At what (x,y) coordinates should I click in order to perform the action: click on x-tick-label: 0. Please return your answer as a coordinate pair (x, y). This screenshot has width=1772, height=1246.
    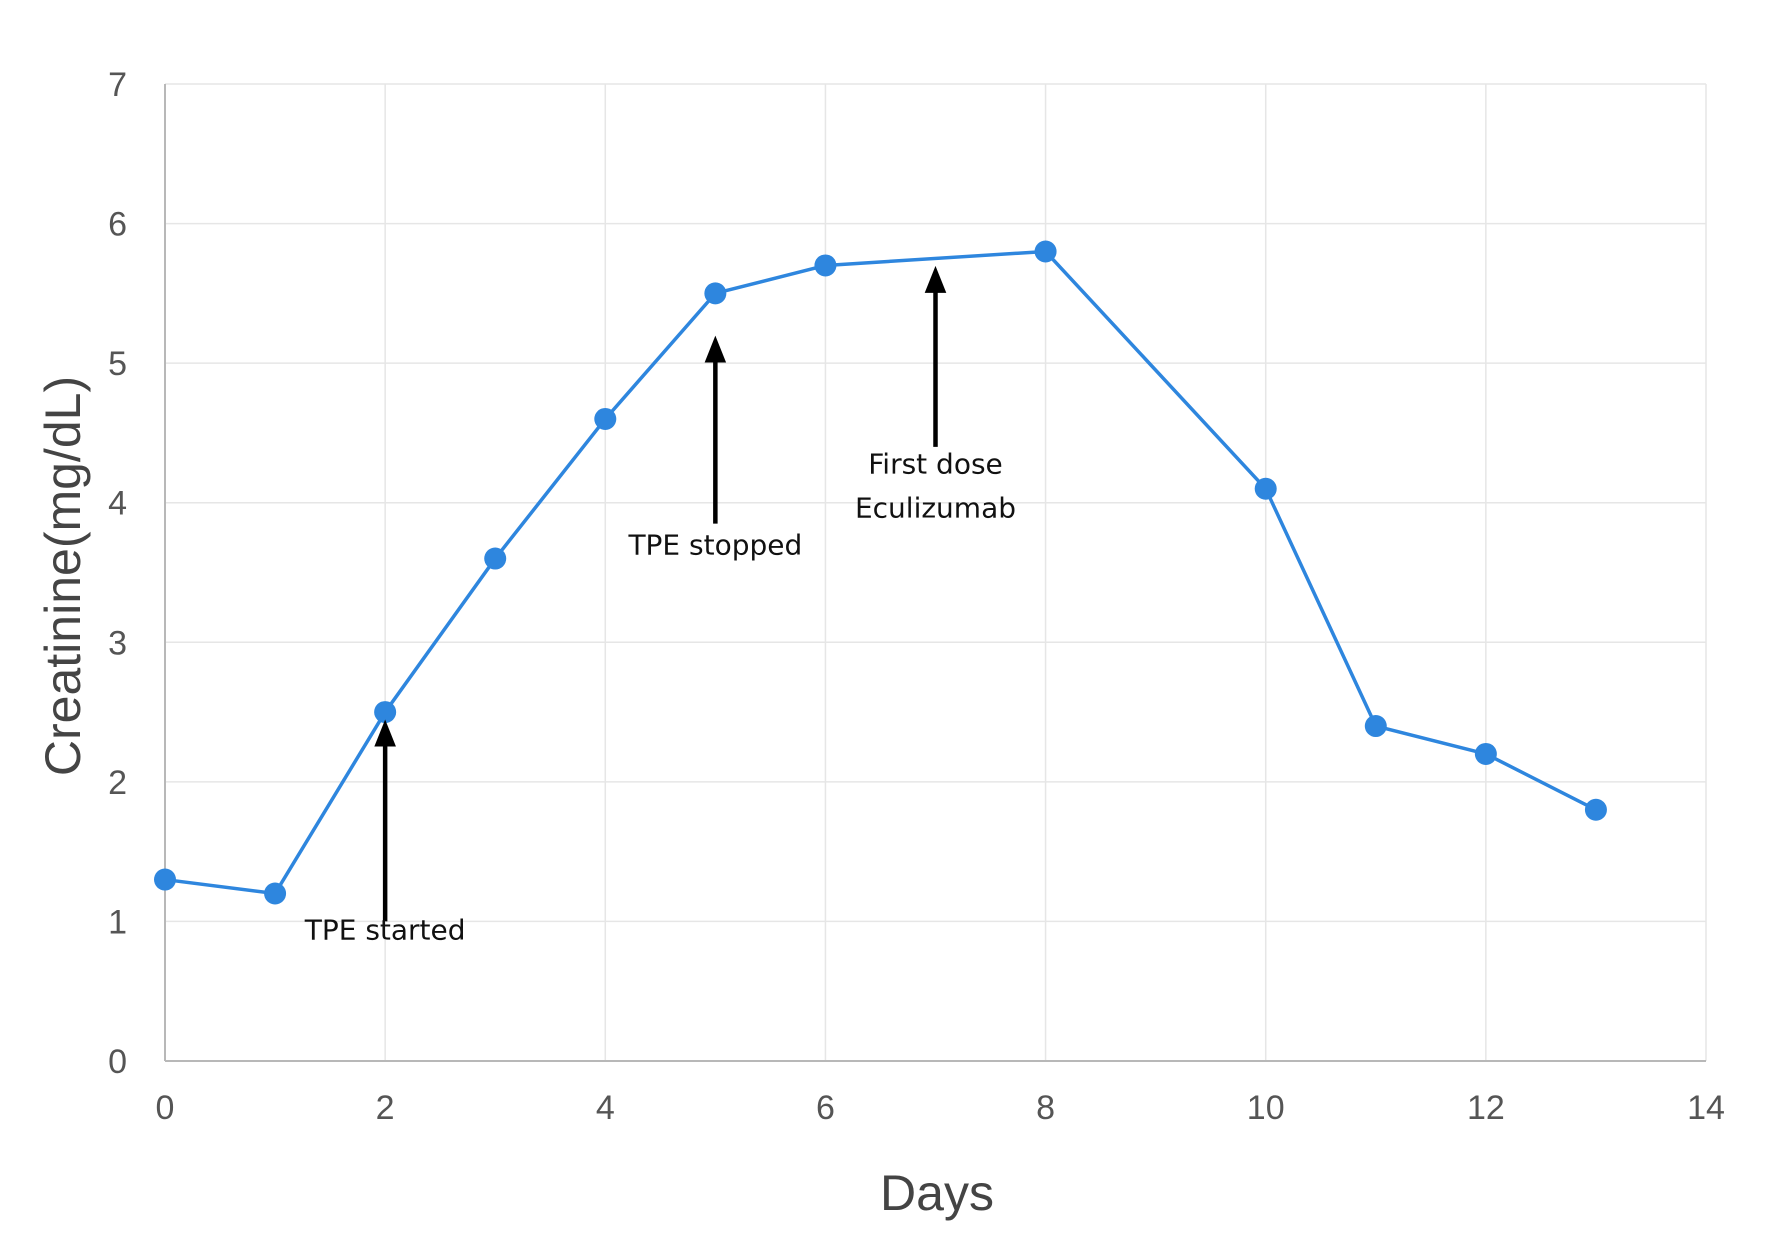
    Looking at the image, I should click on (165, 1108).